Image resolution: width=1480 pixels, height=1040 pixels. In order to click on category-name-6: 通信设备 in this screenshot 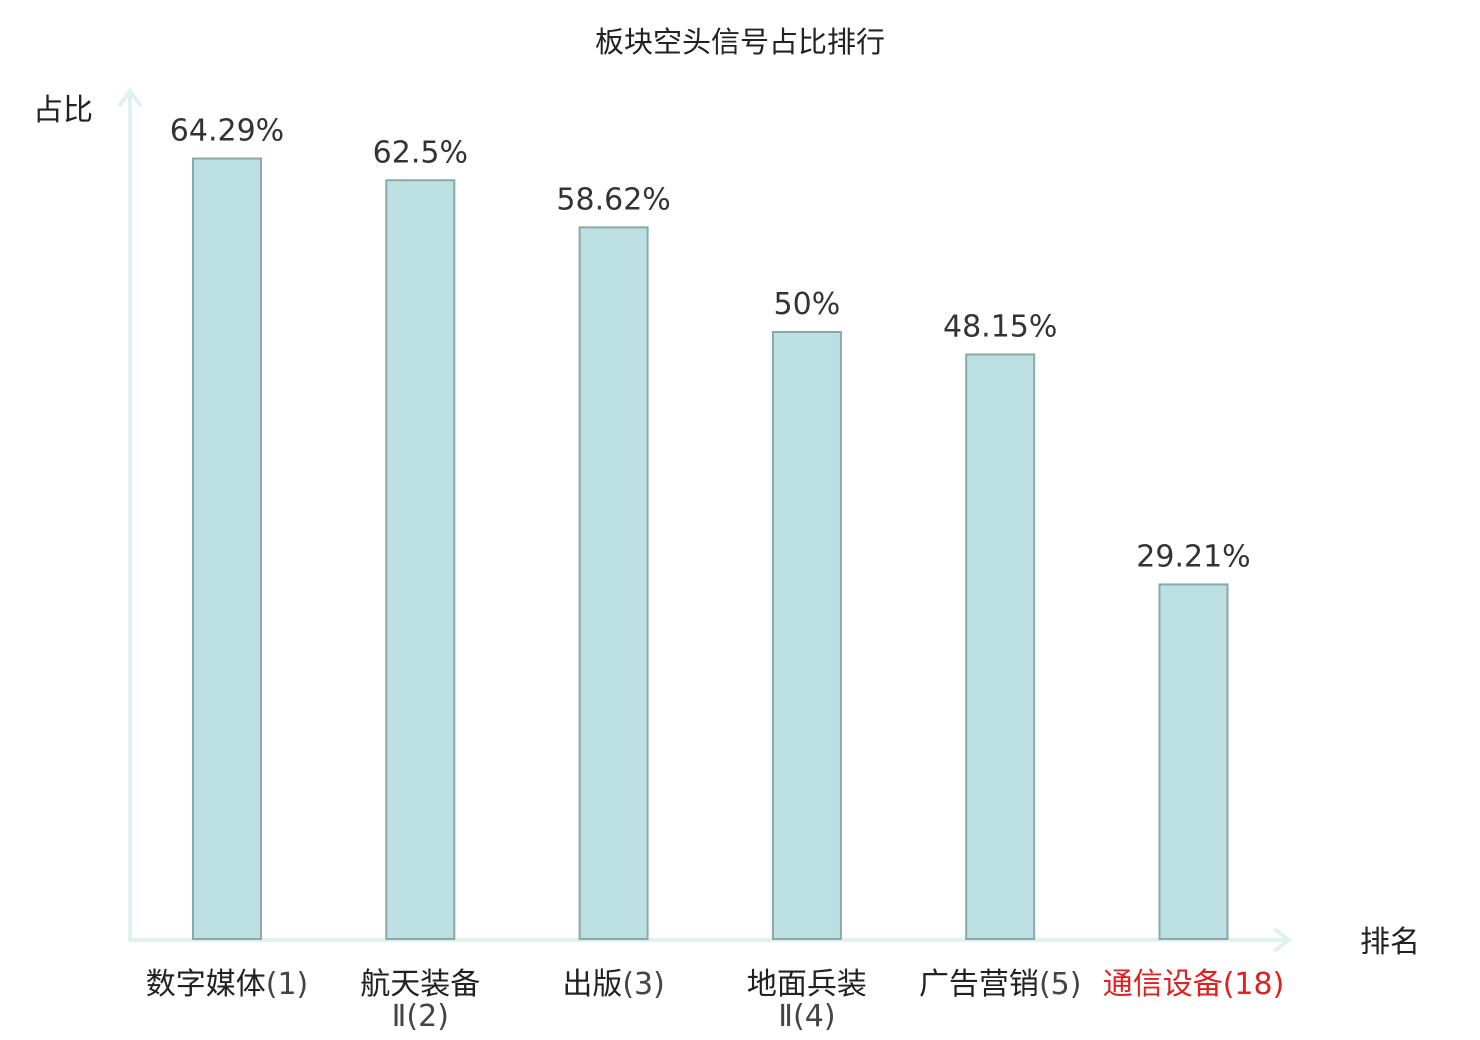, I will do `click(1163, 984)`.